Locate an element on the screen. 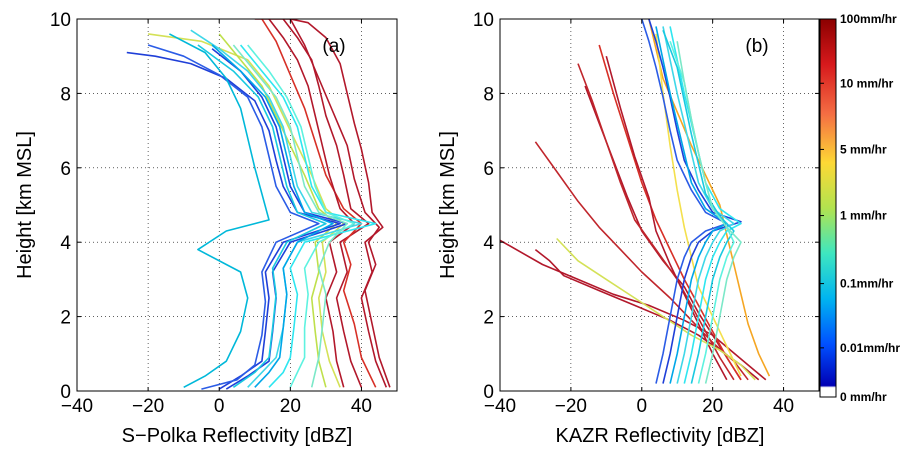  colorbar-label: 0 mm/hr is located at coordinates (863, 397).